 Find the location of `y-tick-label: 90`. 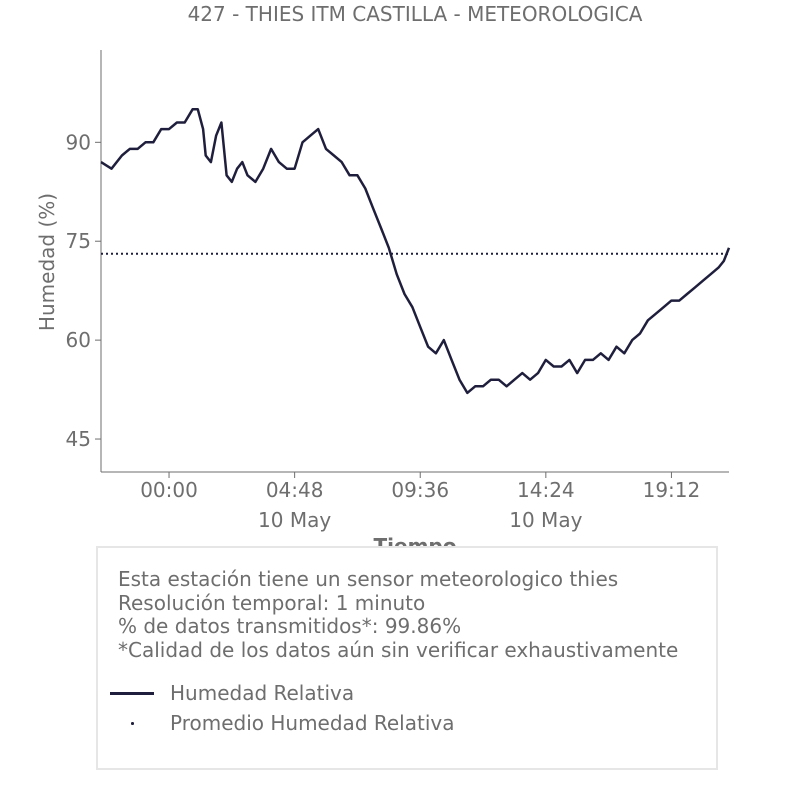

y-tick-label: 90 is located at coordinates (78, 142).